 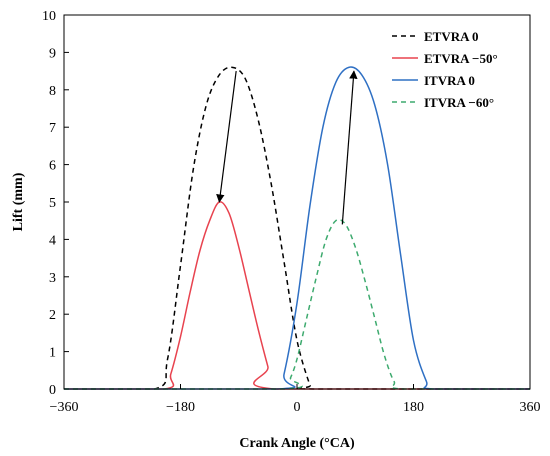 What do you see at coordinates (52, 278) in the screenshot?
I see `y-tick-label: 3` at bounding box center [52, 278].